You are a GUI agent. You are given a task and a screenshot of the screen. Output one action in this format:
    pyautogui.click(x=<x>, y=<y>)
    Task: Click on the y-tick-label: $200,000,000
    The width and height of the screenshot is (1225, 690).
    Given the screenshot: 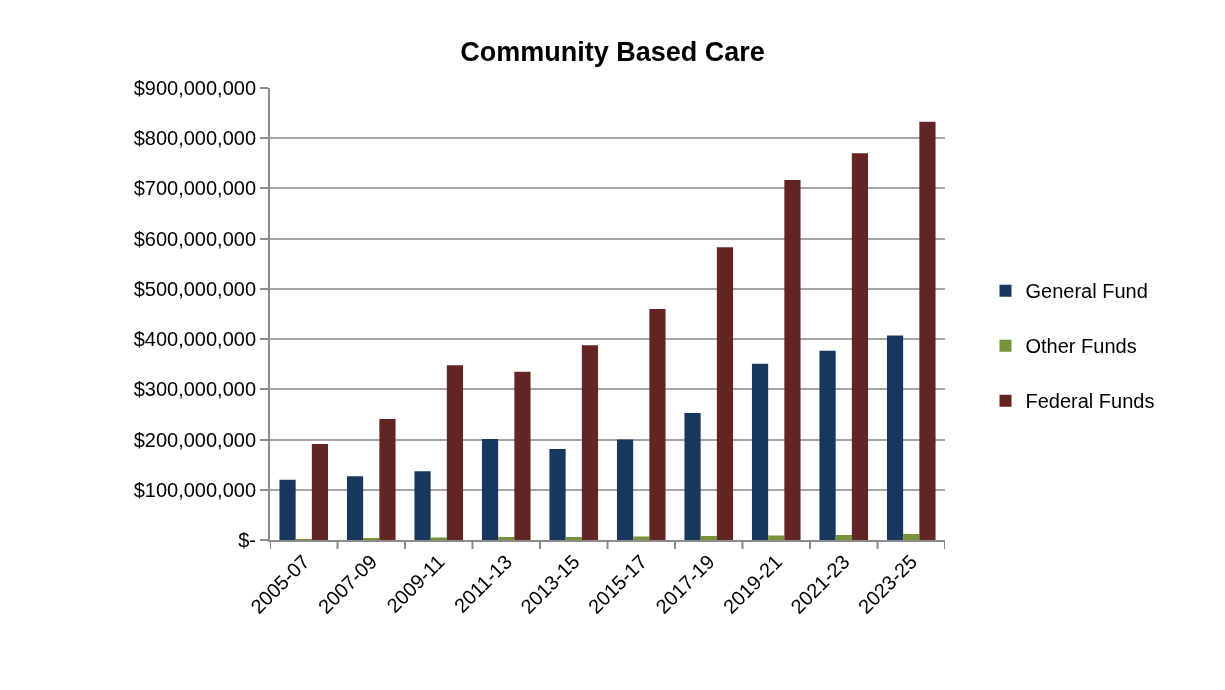 What is the action you would take?
    pyautogui.click(x=194, y=439)
    